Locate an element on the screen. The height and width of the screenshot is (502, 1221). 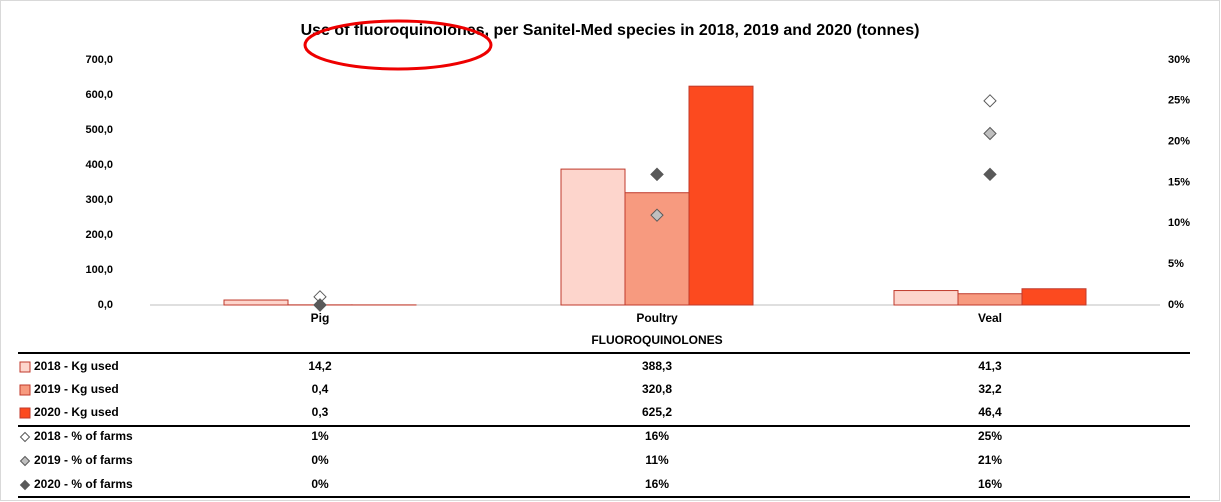
table-cell: 32,2 is located at coordinates (990, 389).